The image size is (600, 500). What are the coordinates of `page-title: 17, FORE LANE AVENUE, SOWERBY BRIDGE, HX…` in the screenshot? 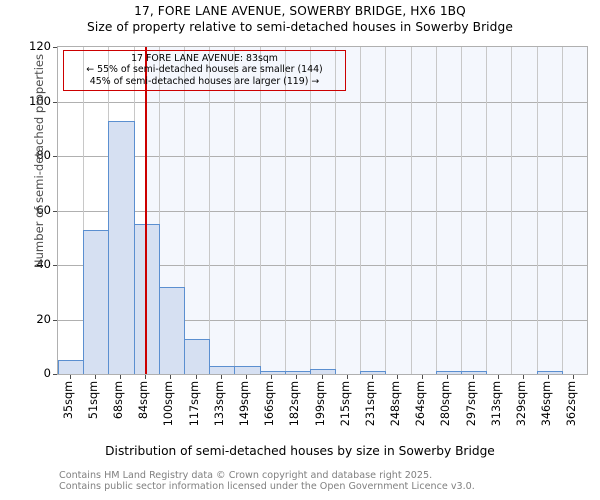 It's located at (300, 11).